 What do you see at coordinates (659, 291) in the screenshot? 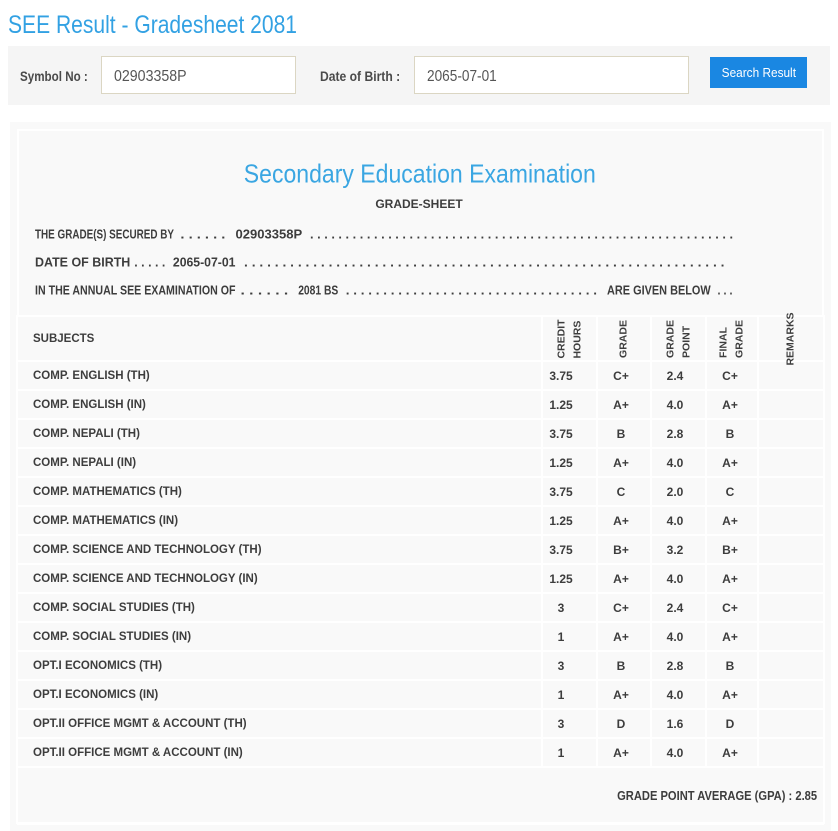
I see `svg-text: ARE GIVEN BELOW` at bounding box center [659, 291].